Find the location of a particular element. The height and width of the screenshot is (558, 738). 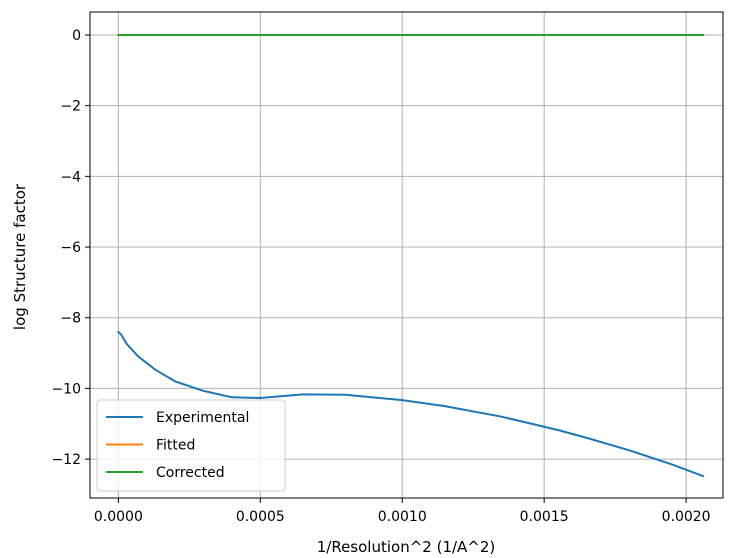

legend: Experimental Fitted Corrected is located at coordinates (191, 445).